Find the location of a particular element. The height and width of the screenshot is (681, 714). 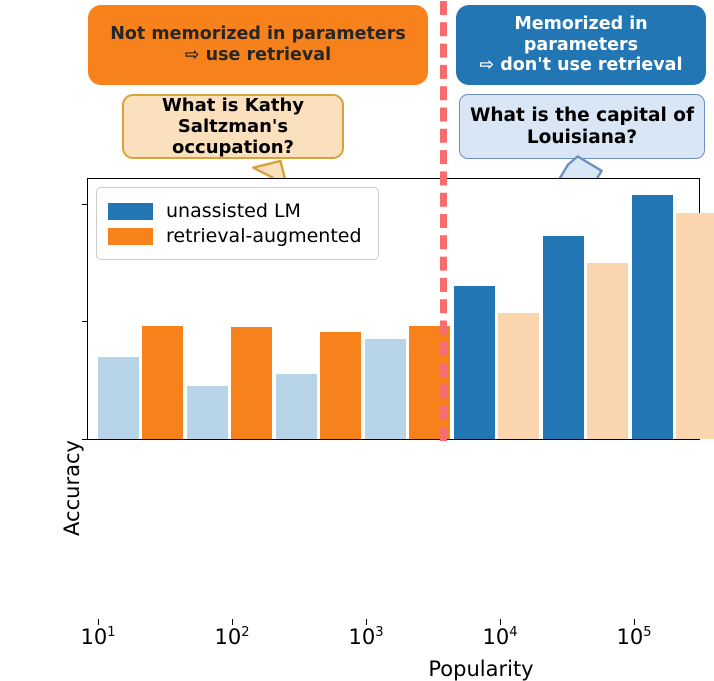

memorization-divider-line is located at coordinates (443, 221).